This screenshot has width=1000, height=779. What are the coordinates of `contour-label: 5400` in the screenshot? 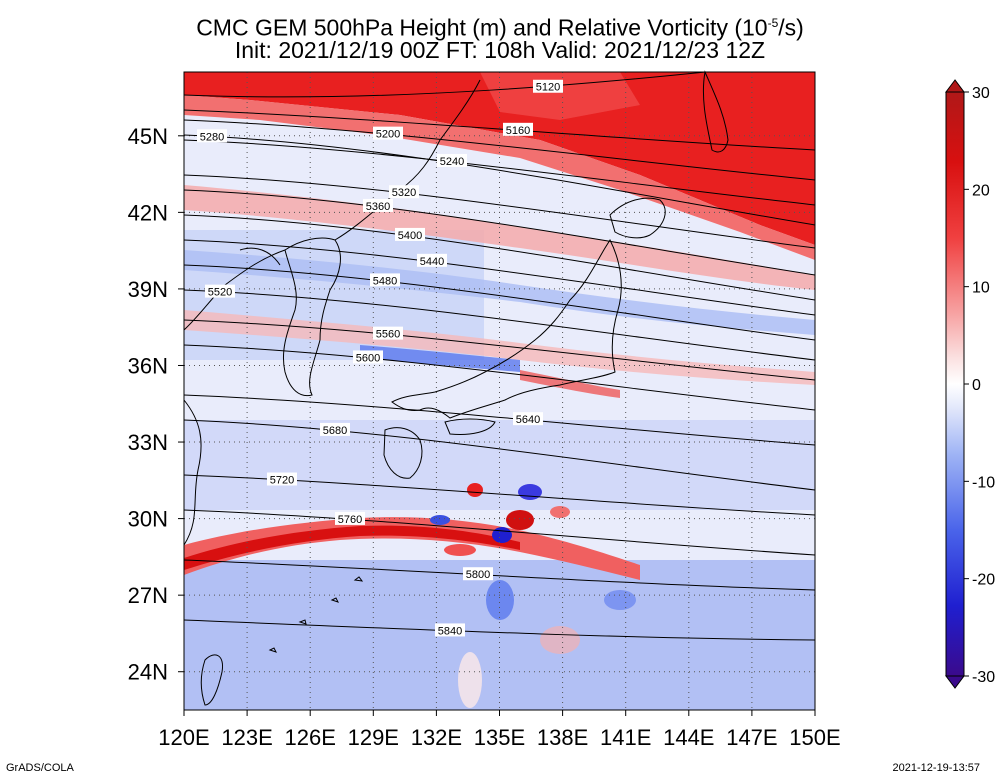 It's located at (410, 236).